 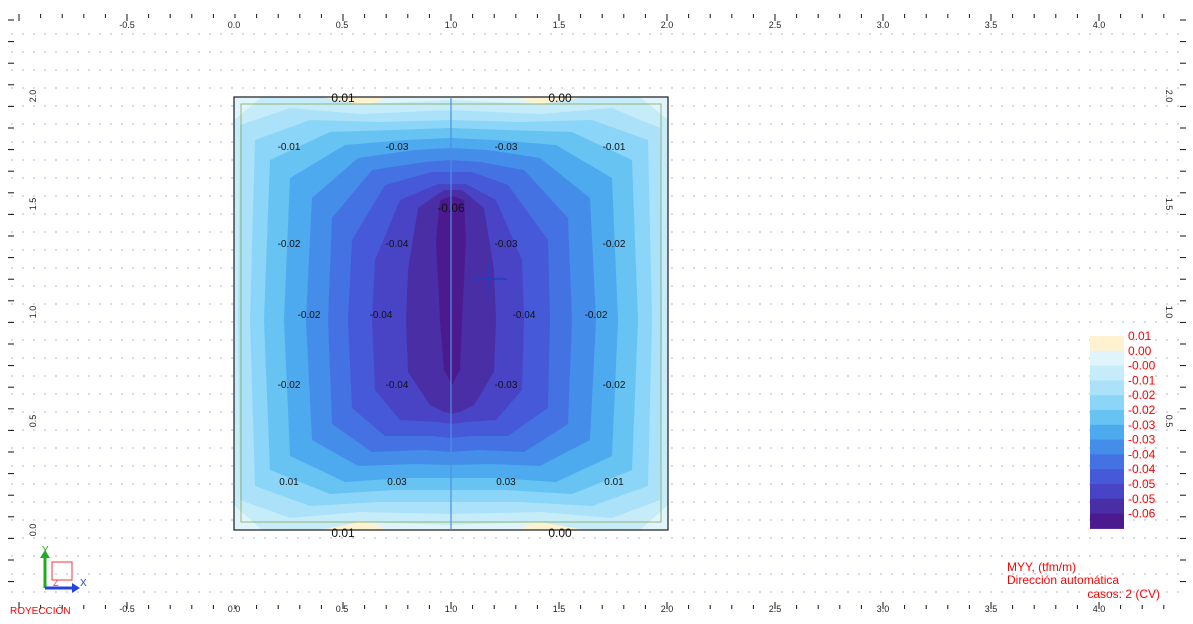 I want to click on top-ruler, so click(x=591, y=17).